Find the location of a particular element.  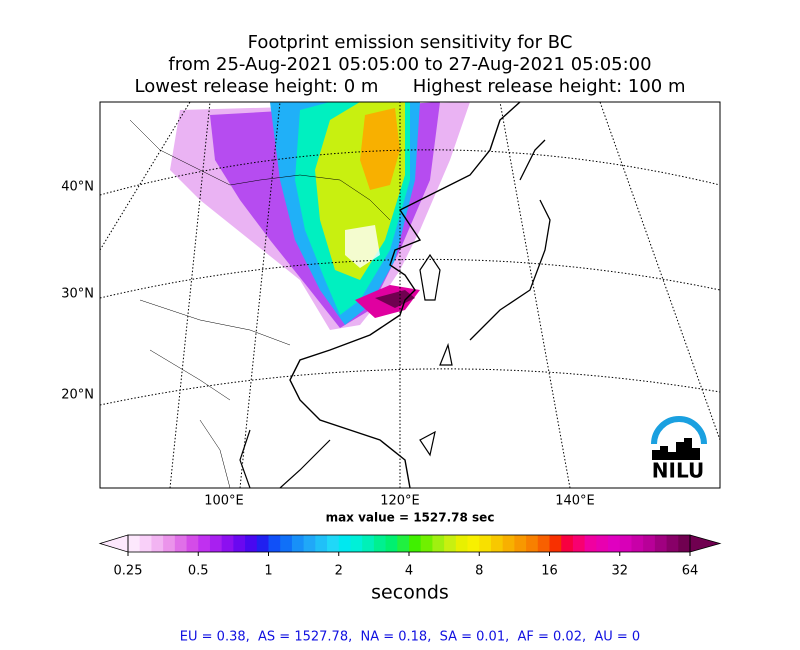

colorbar-min-arrow is located at coordinates (113, 543).